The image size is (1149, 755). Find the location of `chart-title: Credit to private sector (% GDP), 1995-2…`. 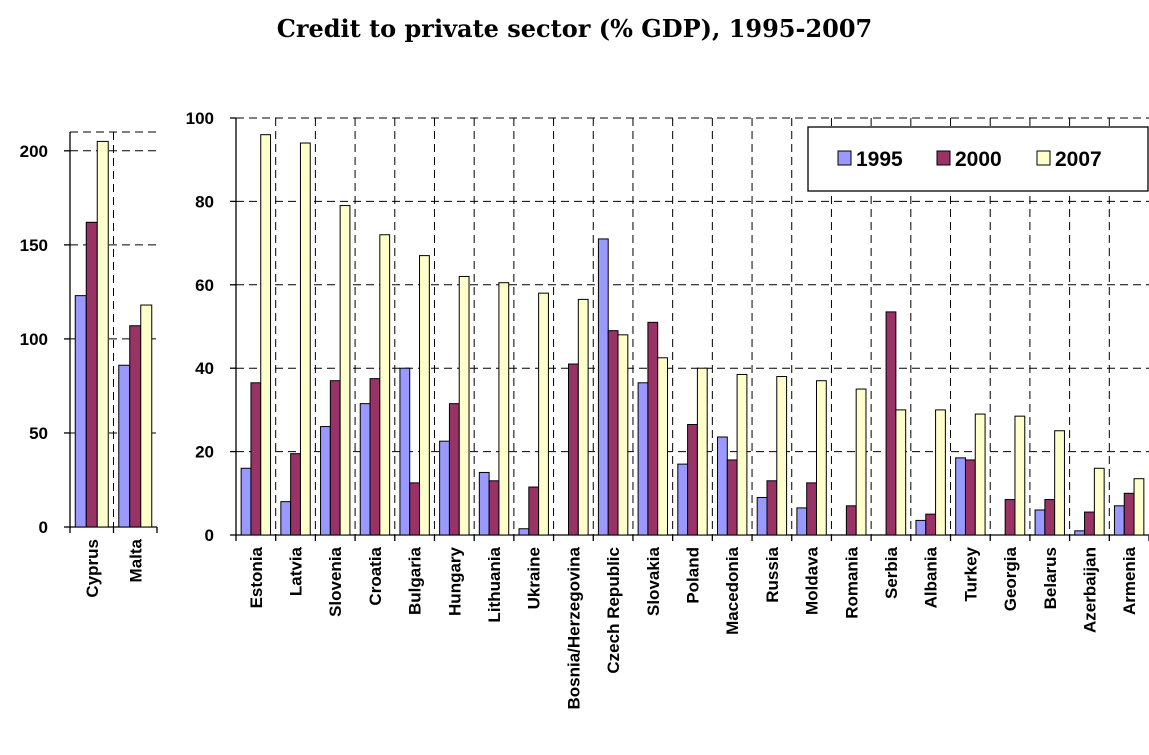

chart-title: Credit to private sector (% GDP), 1995-2… is located at coordinates (574, 28).